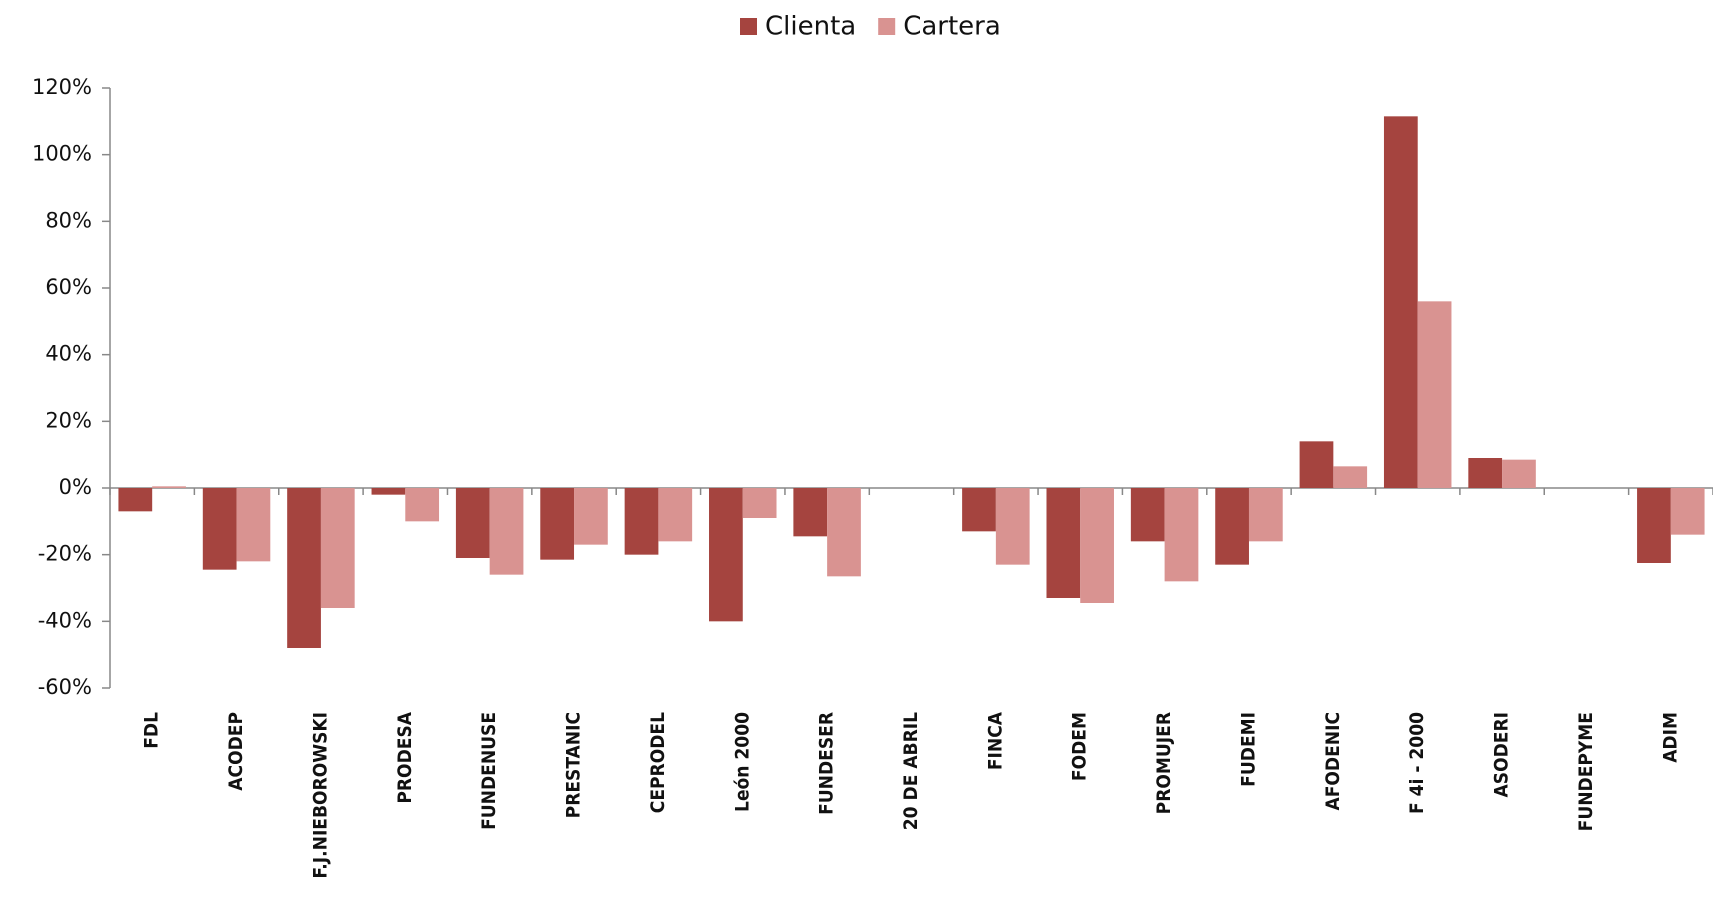 The image size is (1713, 924). What do you see at coordinates (75, 487) in the screenshot?
I see `y-tick-label: 0%` at bounding box center [75, 487].